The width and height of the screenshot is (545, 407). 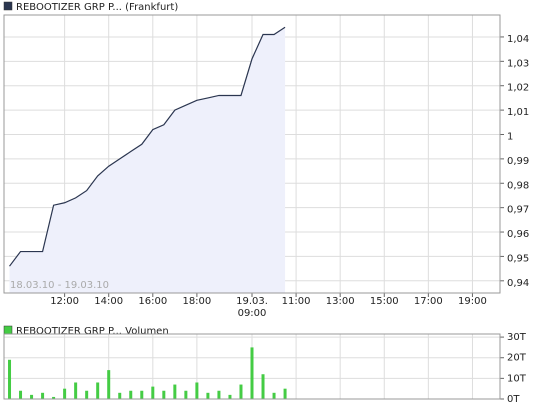 I want to click on y-tick-label: 1,02, so click(x=518, y=88).